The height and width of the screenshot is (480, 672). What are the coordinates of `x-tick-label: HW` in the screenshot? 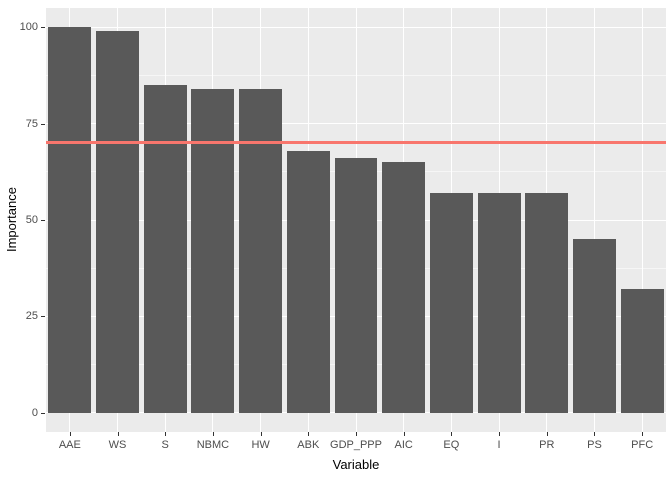 It's located at (260, 445).